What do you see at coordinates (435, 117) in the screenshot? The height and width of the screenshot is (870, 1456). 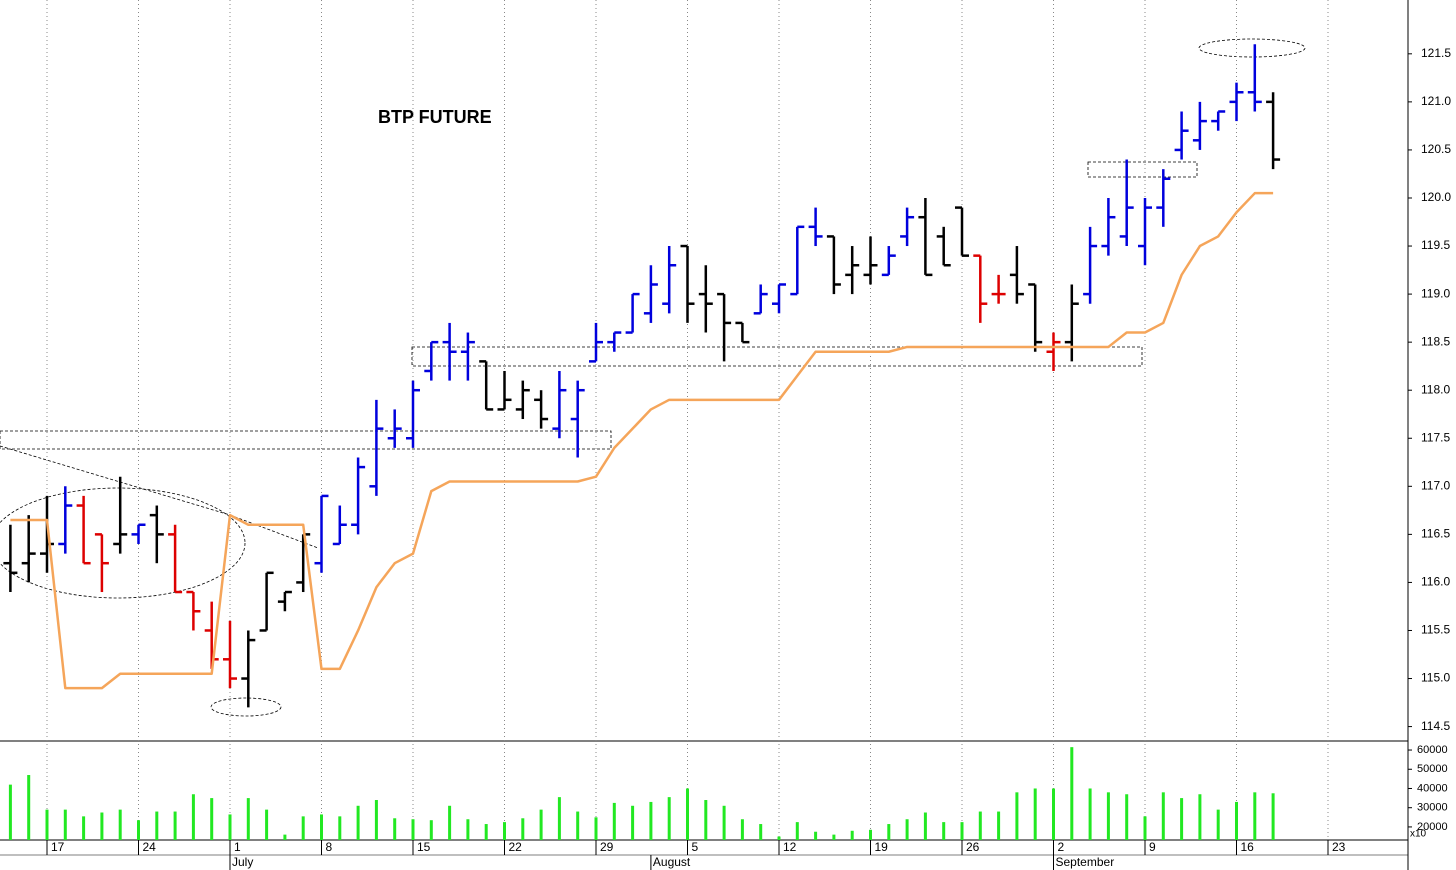 I see `chart-title: BTP FUTURE` at bounding box center [435, 117].